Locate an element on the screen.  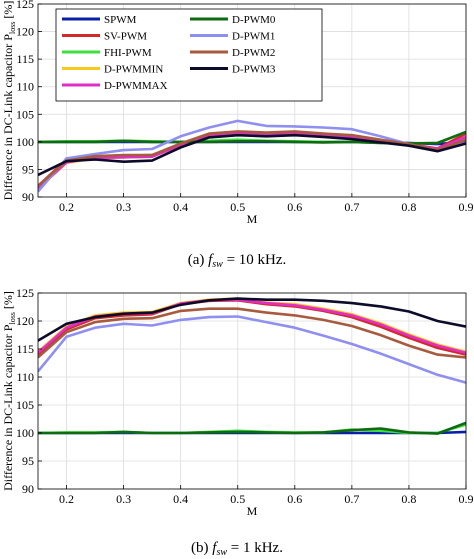
legend-item: FHI-PWM is located at coordinates (107, 53).